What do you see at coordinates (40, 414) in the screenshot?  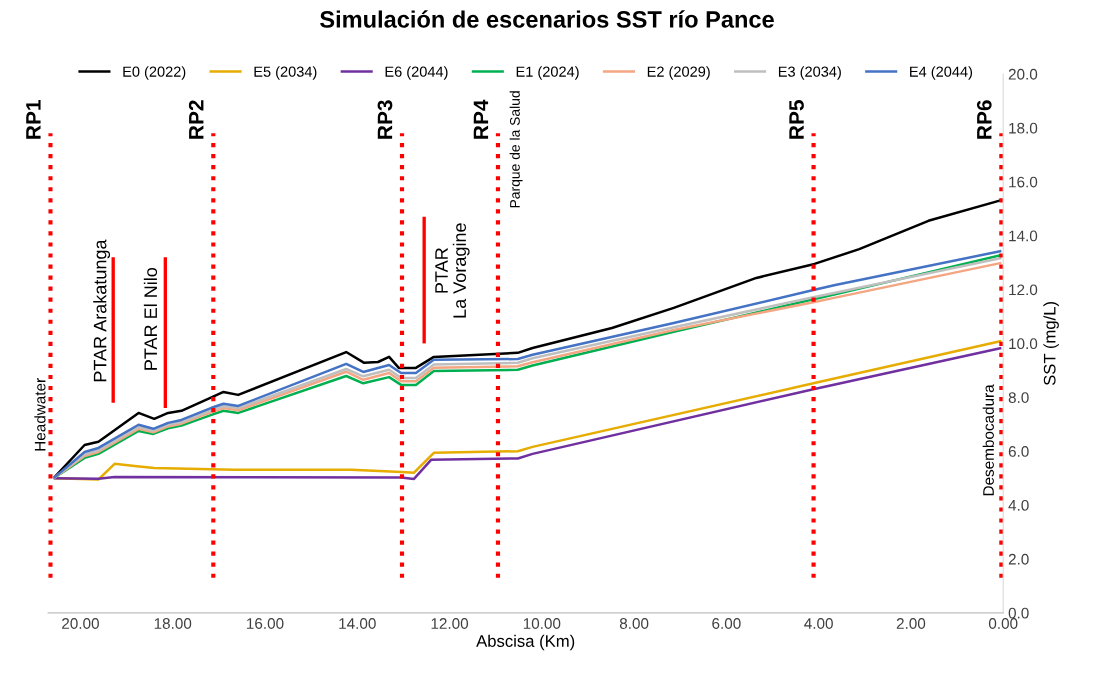 I see `text: Headwater` at bounding box center [40, 414].